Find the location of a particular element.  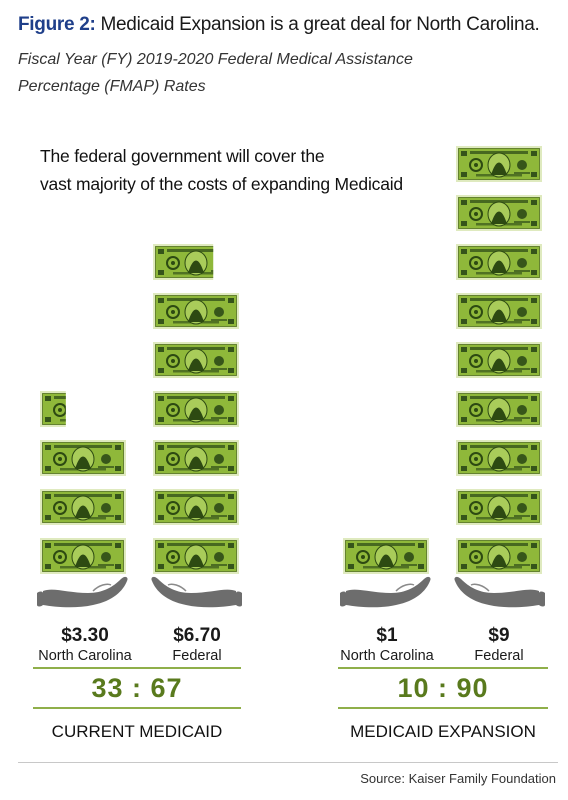

amount-label-current-federal: $6.70 is located at coordinates (197, 635).